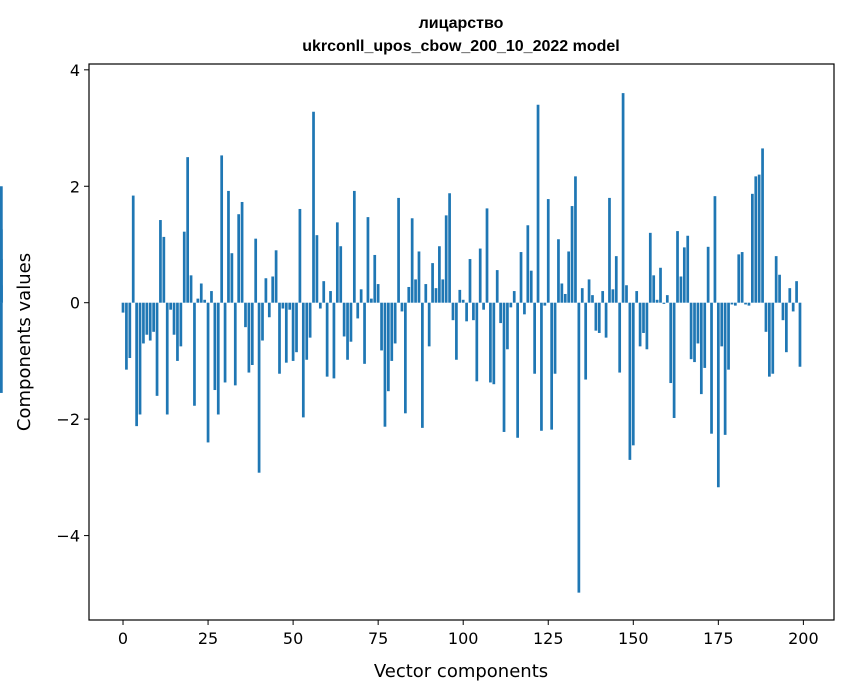 Image resolution: width=847 pixels, height=696 pixels. Describe the element at coordinates (378, 638) in the screenshot. I see `x-tick-label: 75` at that location.